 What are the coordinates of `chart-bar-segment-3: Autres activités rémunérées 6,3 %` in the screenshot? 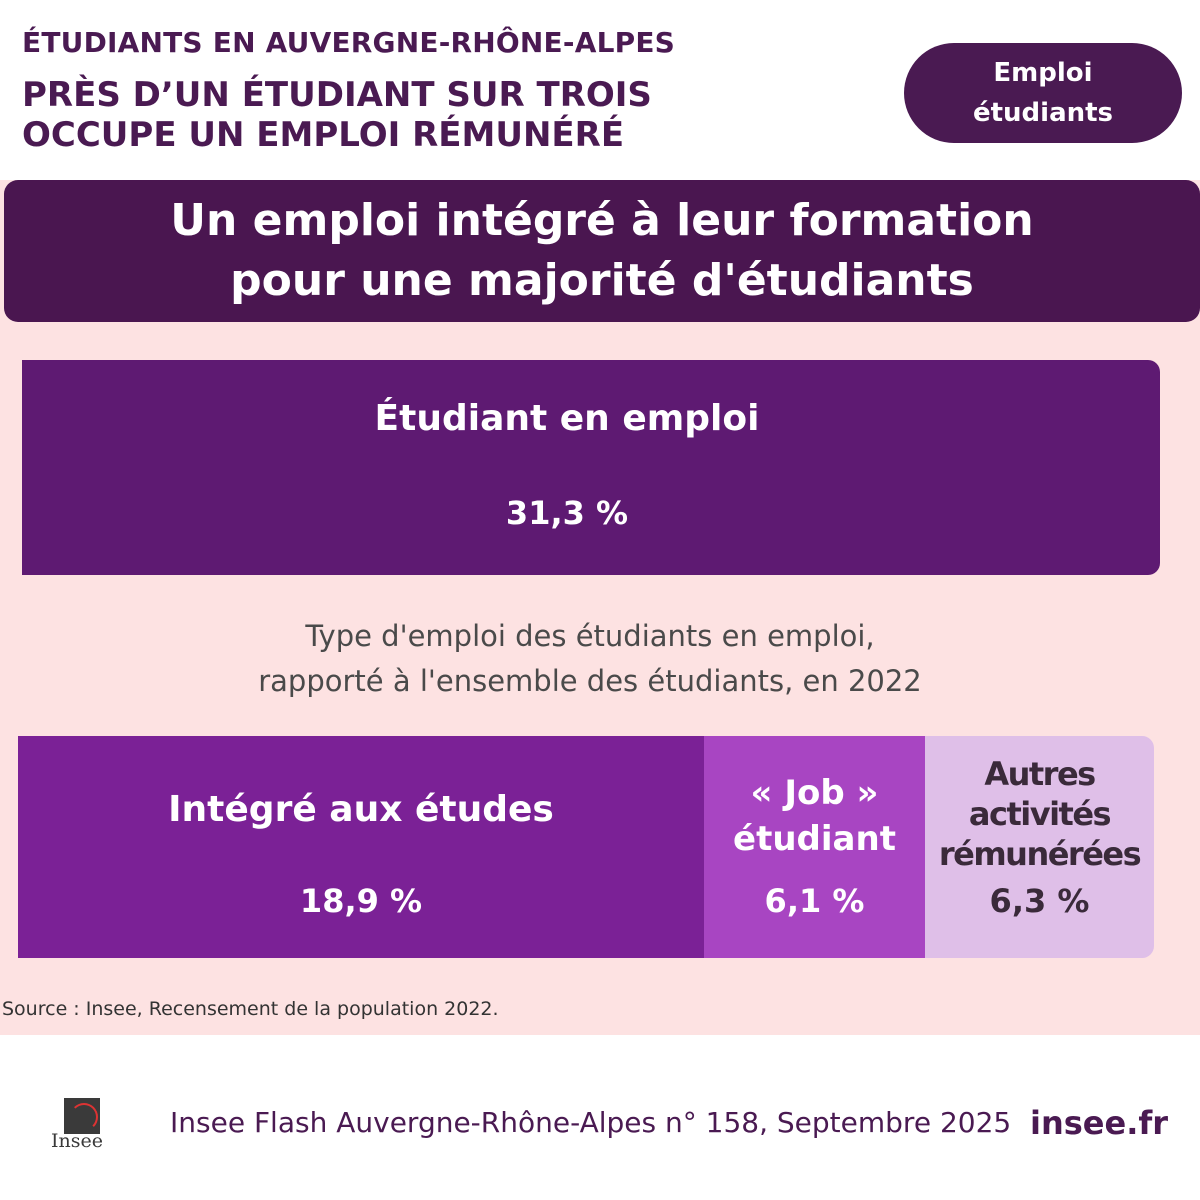 It's located at (1039, 847).